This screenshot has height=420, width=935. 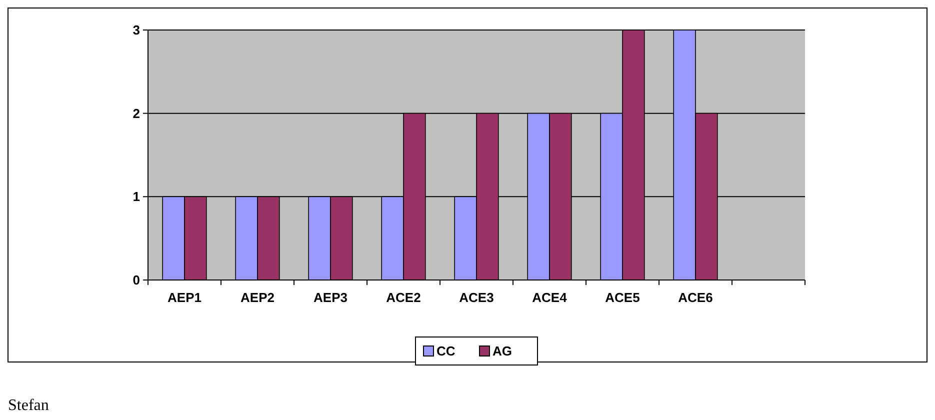 I want to click on y-tick-label: 2, so click(x=136, y=113).